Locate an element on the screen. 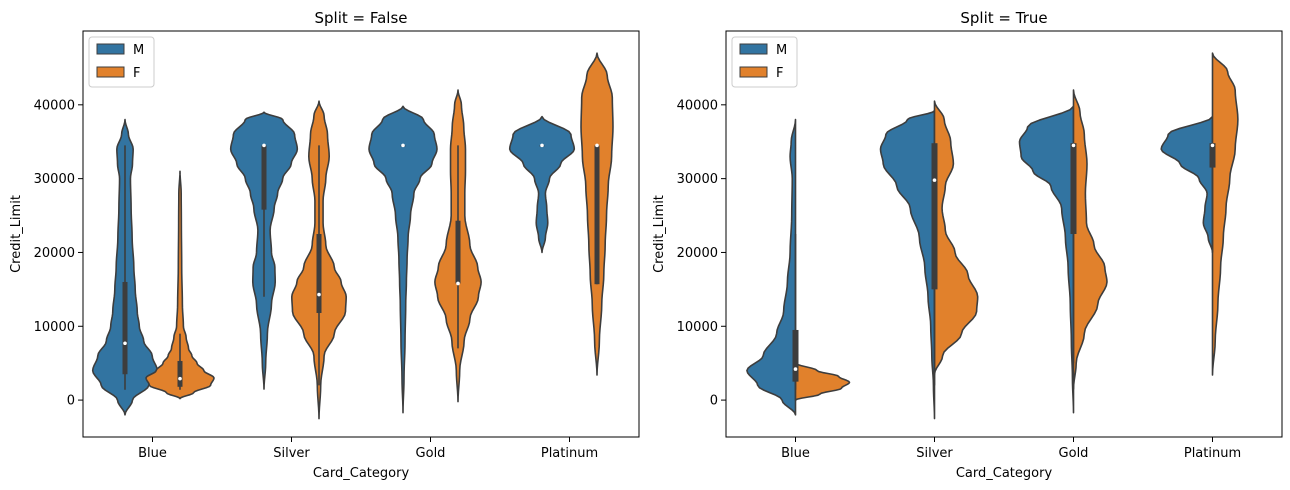  median-platinum is located at coordinates (1212, 145).